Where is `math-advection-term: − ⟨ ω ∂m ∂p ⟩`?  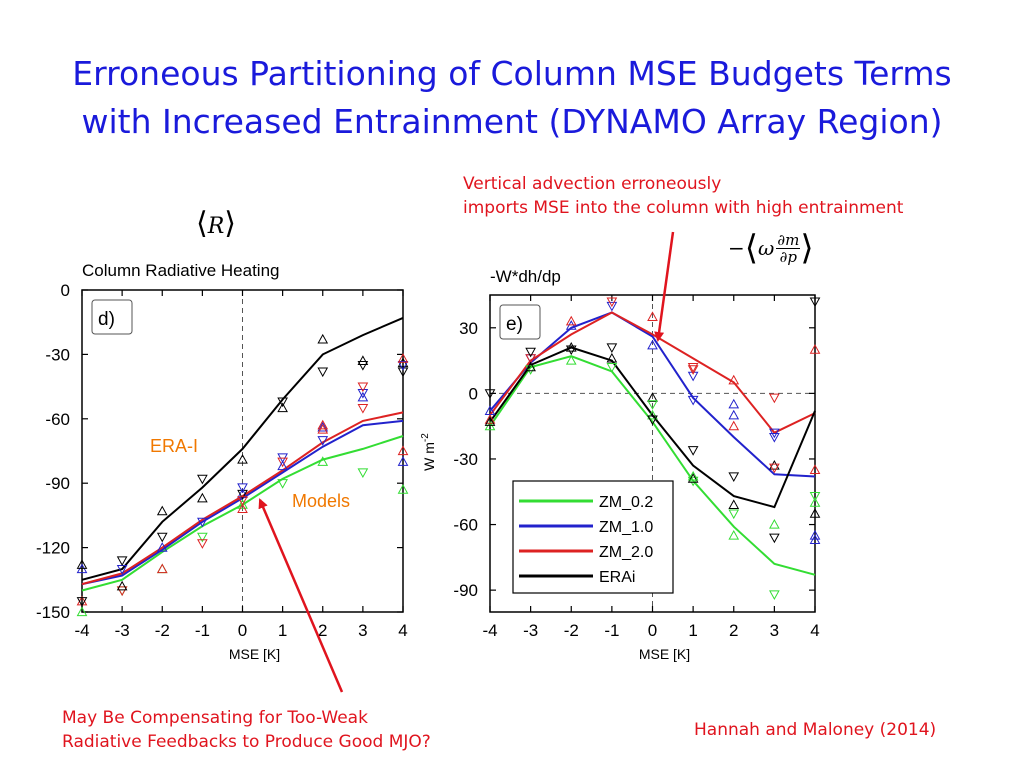 math-advection-term: − ⟨ ω ∂m ∂p ⟩ is located at coordinates (771, 248).